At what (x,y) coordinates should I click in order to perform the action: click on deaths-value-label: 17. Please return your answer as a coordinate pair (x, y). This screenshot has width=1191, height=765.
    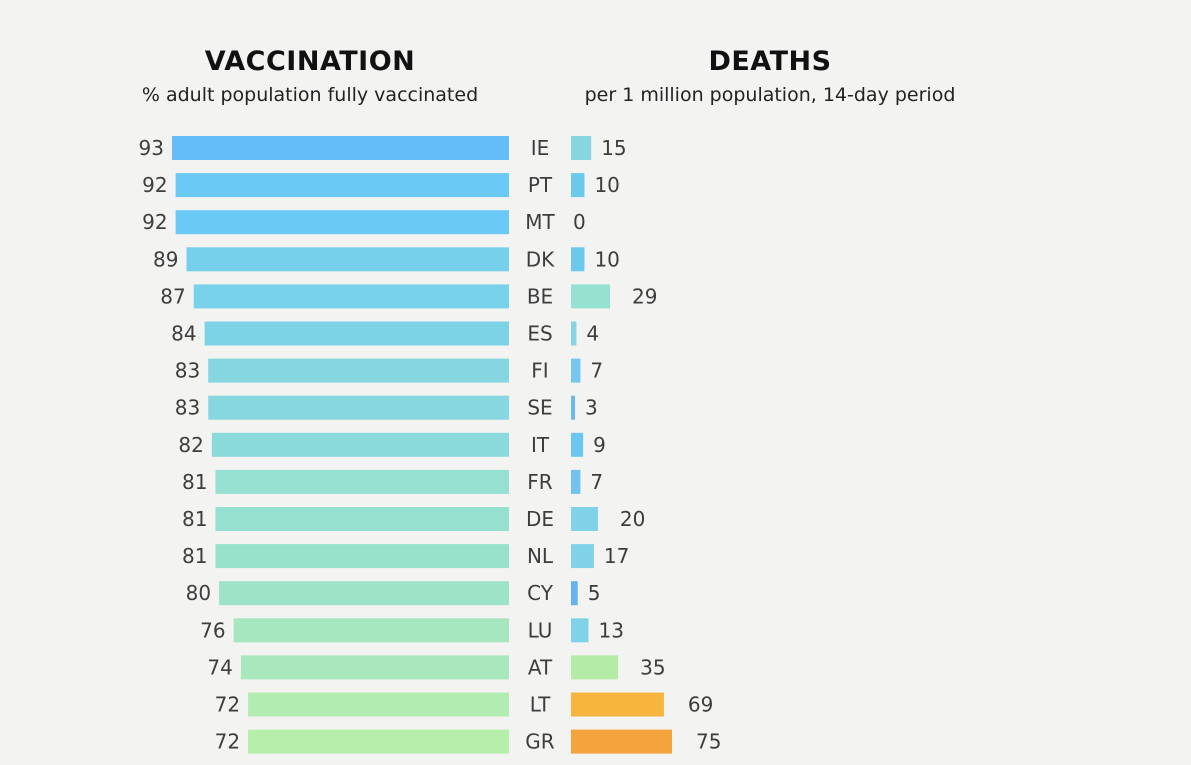
    Looking at the image, I should click on (616, 556).